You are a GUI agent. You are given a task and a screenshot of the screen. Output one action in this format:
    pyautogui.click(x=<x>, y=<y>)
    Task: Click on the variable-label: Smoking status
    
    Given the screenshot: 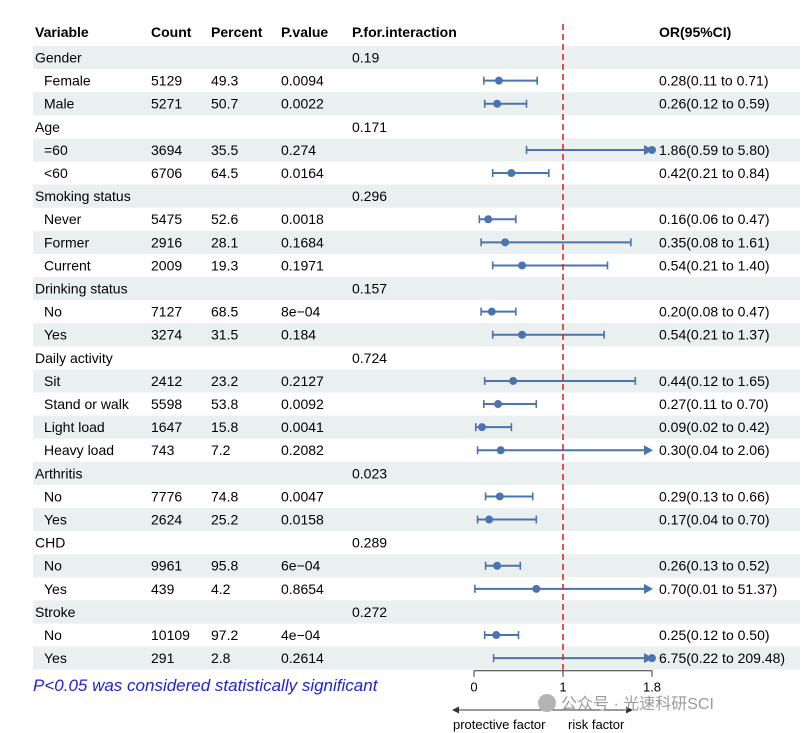 What is the action you would take?
    pyautogui.click(x=83, y=196)
    